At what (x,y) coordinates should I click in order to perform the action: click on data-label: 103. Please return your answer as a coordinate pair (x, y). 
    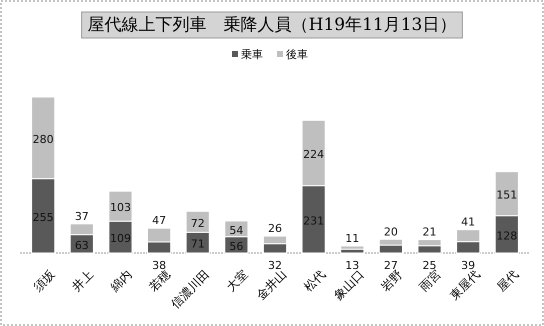
    Looking at the image, I should click on (120, 207).